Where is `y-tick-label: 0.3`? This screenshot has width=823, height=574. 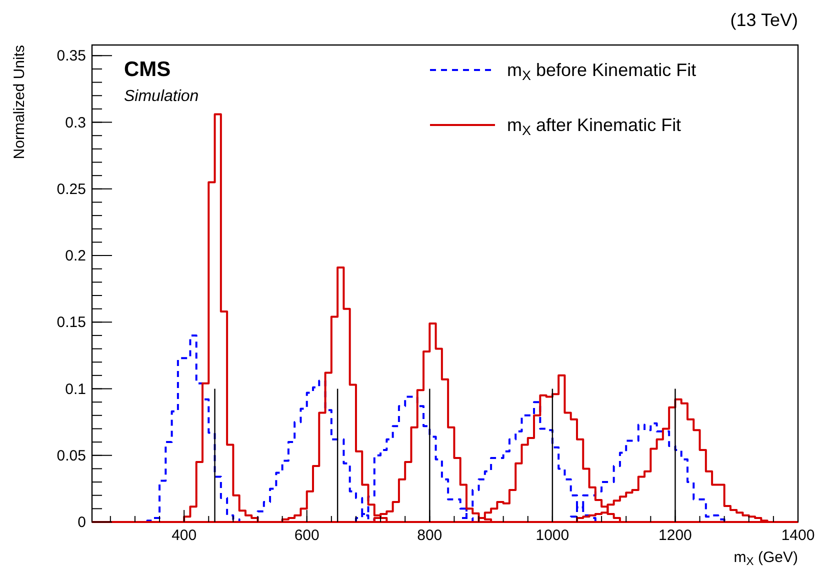 y-tick-label: 0.3 is located at coordinates (75, 123).